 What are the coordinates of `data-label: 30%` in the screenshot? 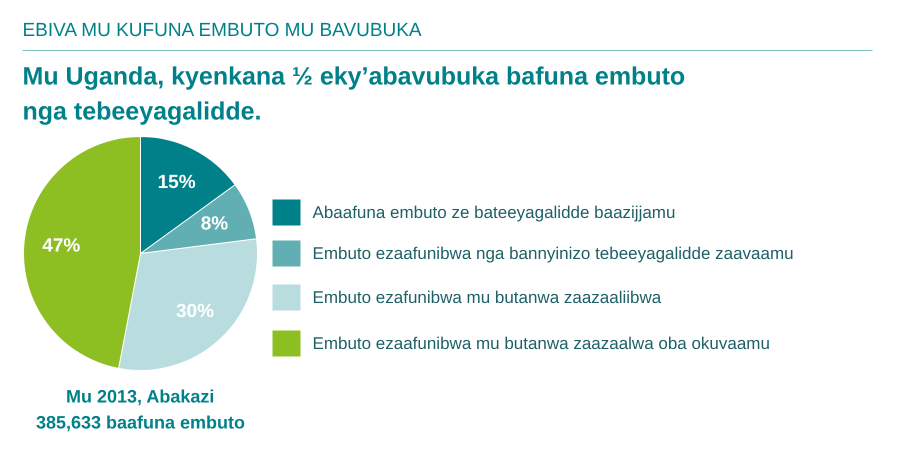 It's located at (195, 311).